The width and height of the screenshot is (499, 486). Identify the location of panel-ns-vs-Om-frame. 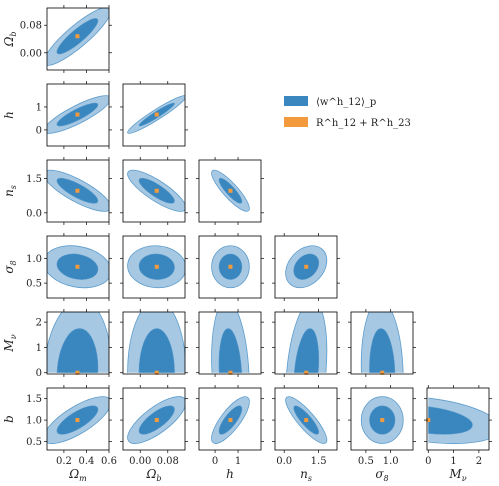
(78, 191).